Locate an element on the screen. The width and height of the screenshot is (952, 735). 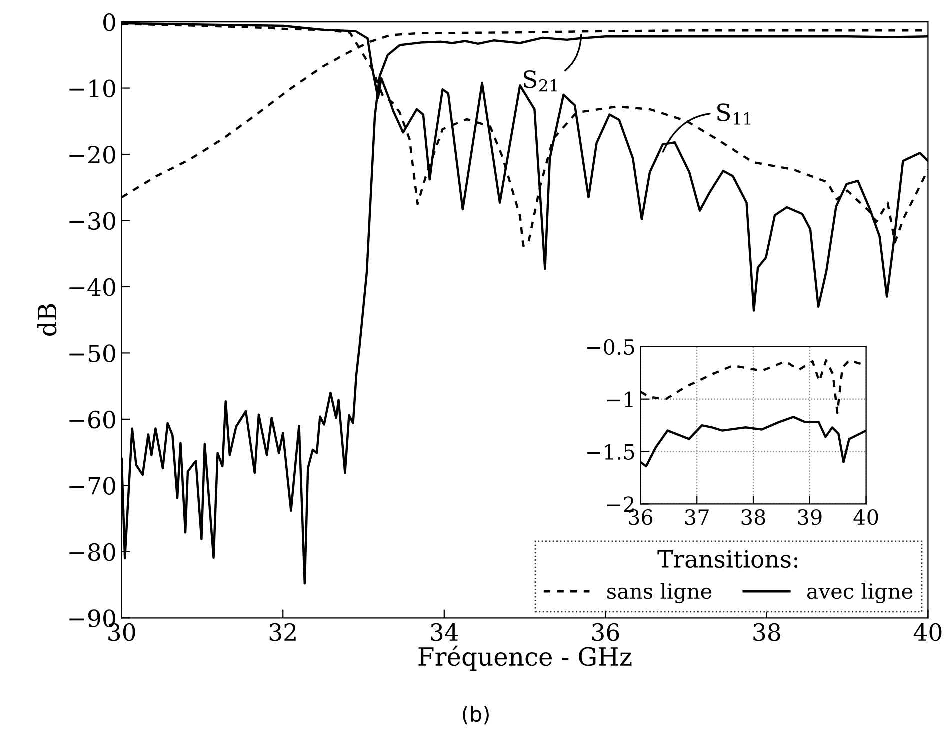
y-tick-label: −80 is located at coordinates (93, 552).